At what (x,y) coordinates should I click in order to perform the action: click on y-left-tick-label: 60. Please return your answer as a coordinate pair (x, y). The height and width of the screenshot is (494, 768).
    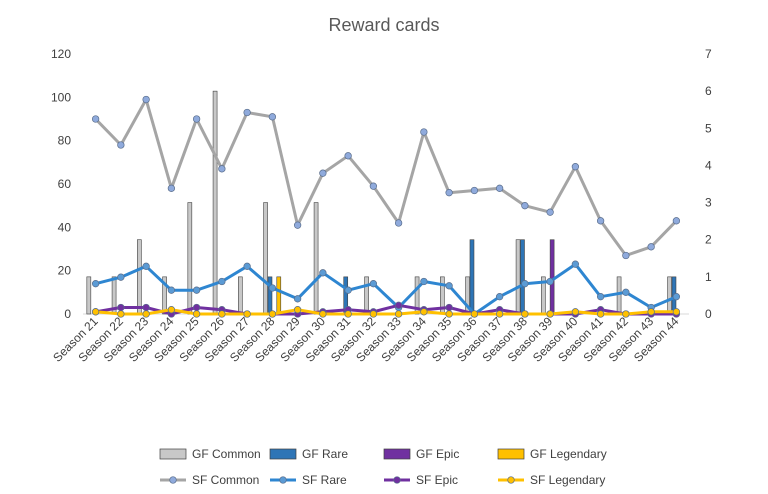
    Looking at the image, I should click on (65, 184).